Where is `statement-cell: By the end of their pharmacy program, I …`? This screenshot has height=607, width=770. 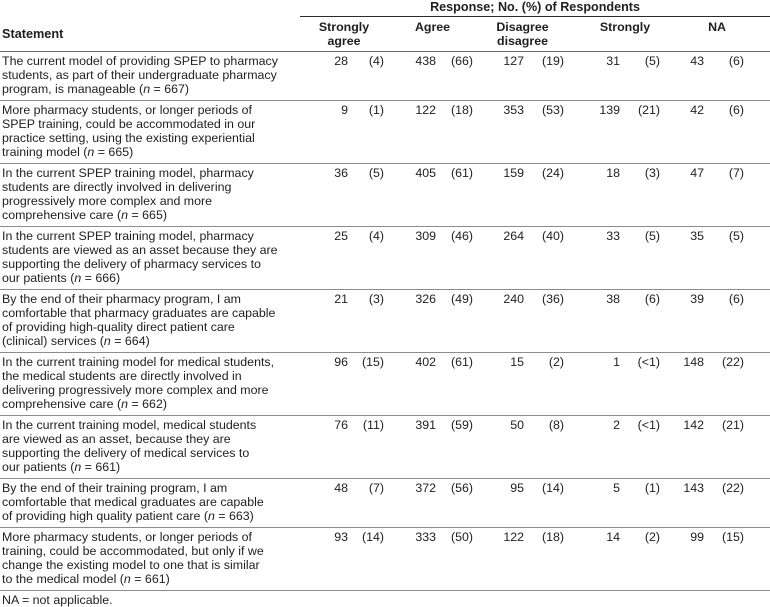 statement-cell: By the end of their pharmacy program, I … is located at coordinates (150, 321).